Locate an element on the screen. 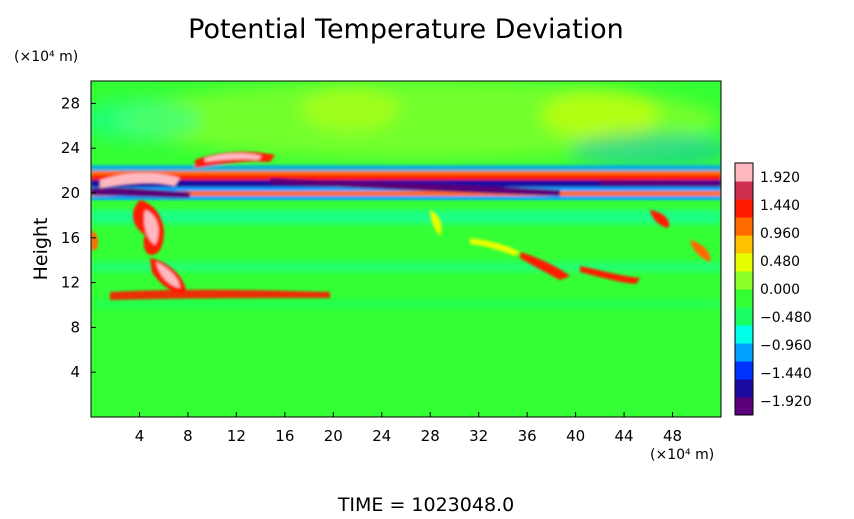  colorbar-frame is located at coordinates (744, 289).